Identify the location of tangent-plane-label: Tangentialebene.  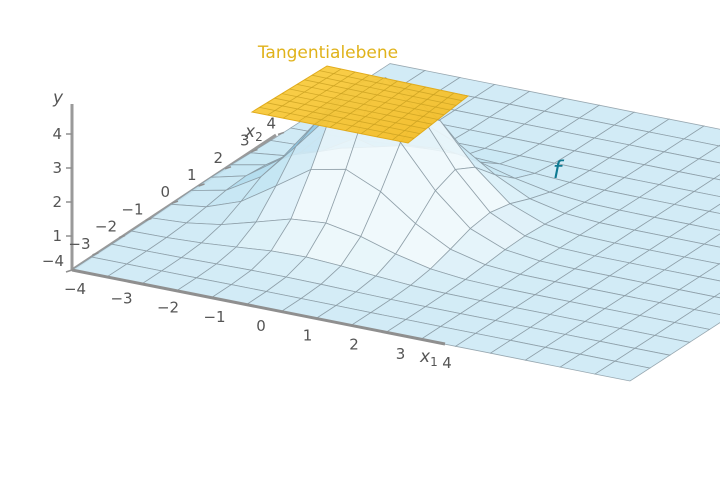
(327, 53).